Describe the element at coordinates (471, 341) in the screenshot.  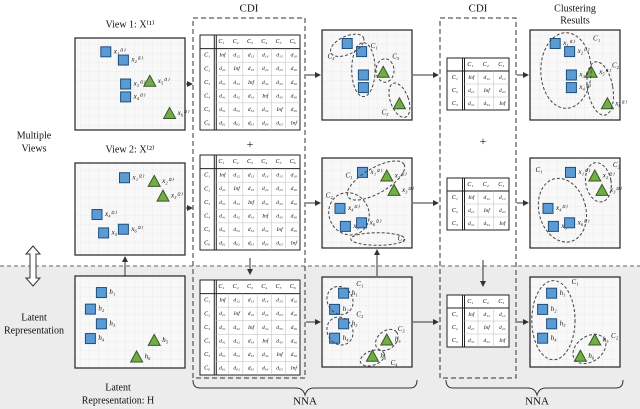
I see `matrix-cell: d₃₁` at that location.